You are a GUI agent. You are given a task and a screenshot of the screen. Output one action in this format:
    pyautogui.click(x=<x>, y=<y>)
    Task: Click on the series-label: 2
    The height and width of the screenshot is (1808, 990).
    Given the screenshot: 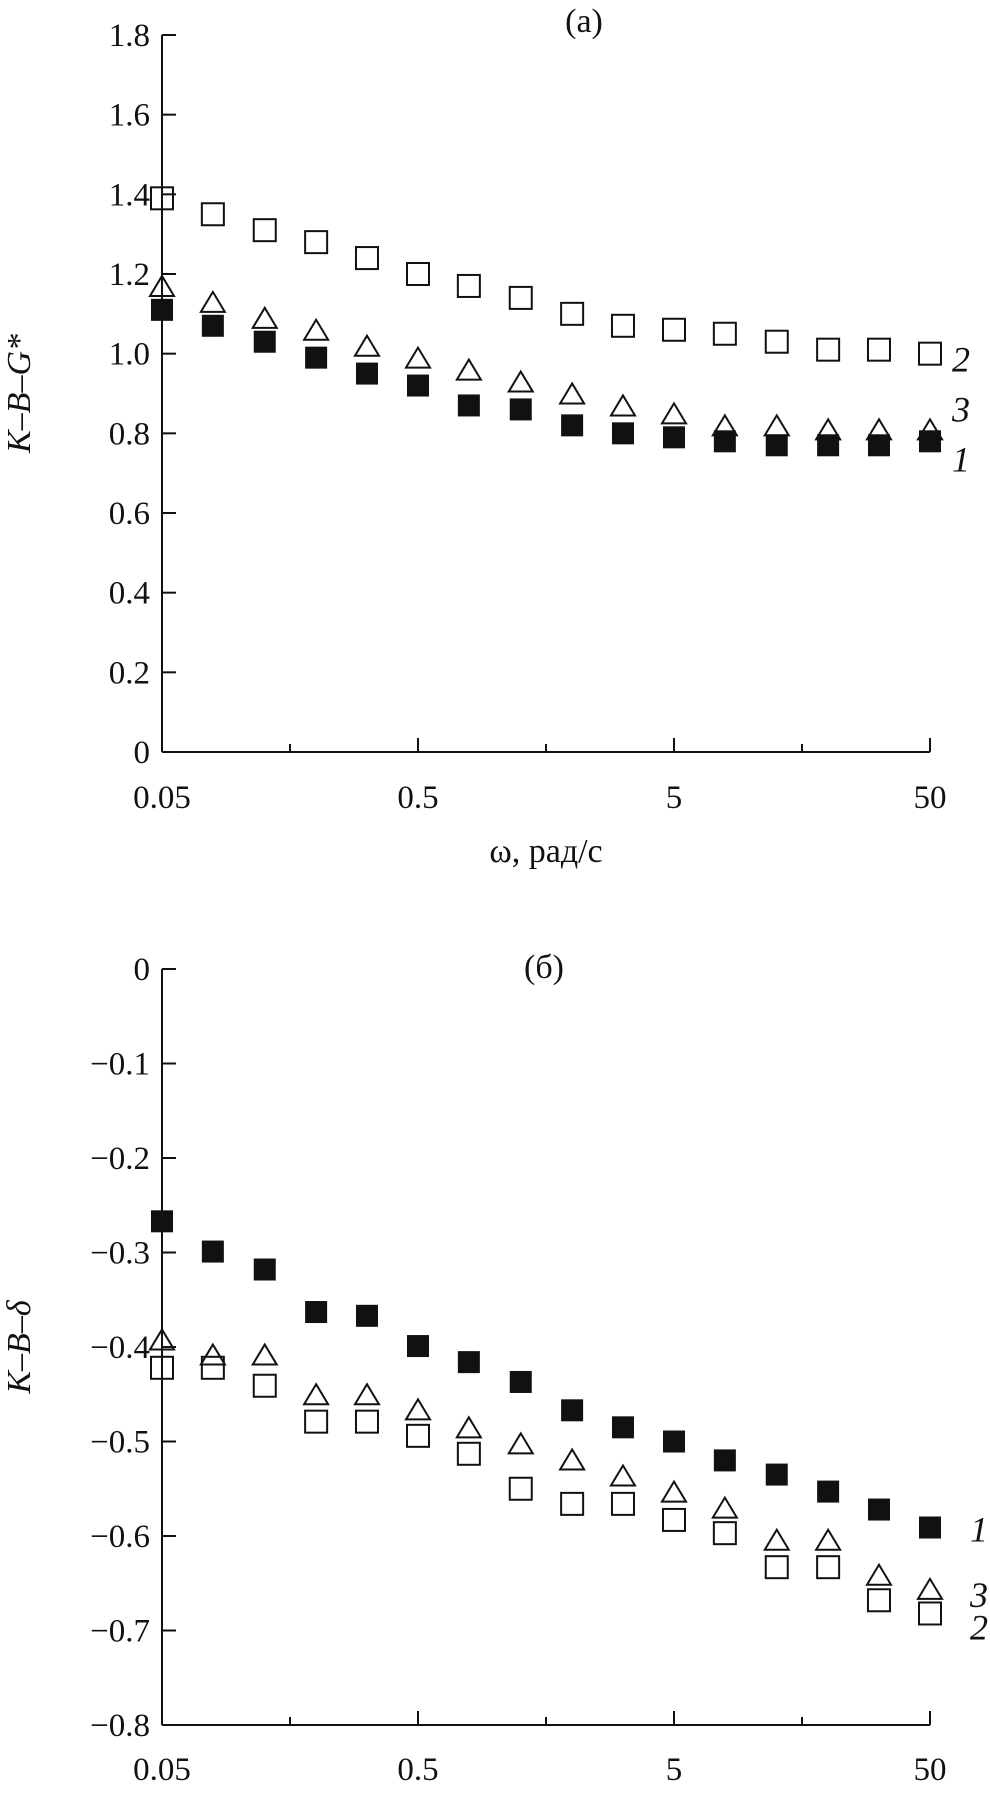 What is the action you would take?
    pyautogui.click(x=961, y=360)
    